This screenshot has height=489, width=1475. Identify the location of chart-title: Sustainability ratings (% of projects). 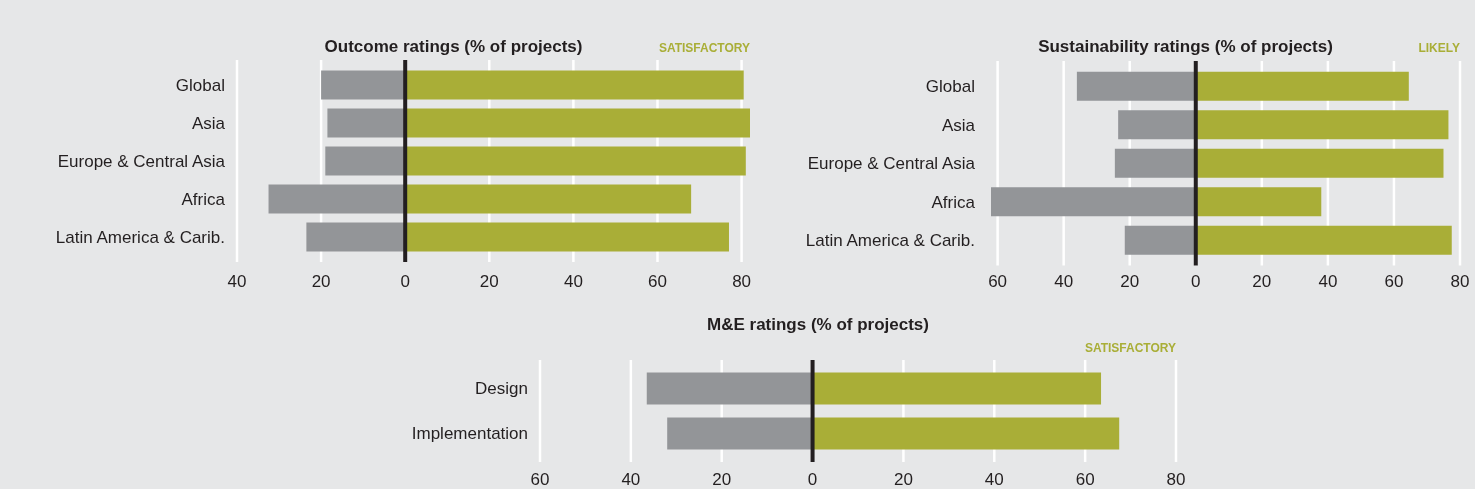
(1185, 46).